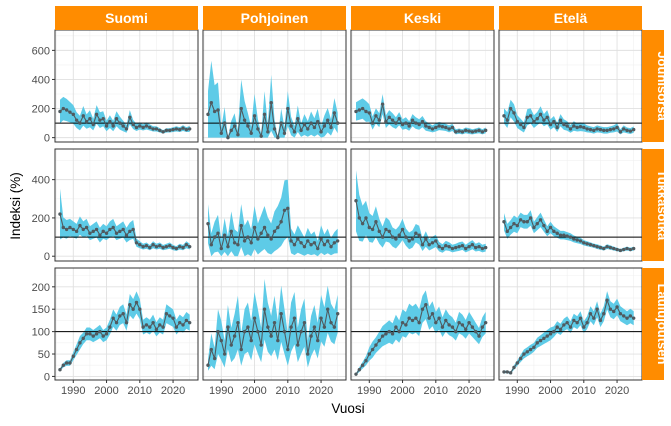  I want to click on panel-border, so click(422, 205).